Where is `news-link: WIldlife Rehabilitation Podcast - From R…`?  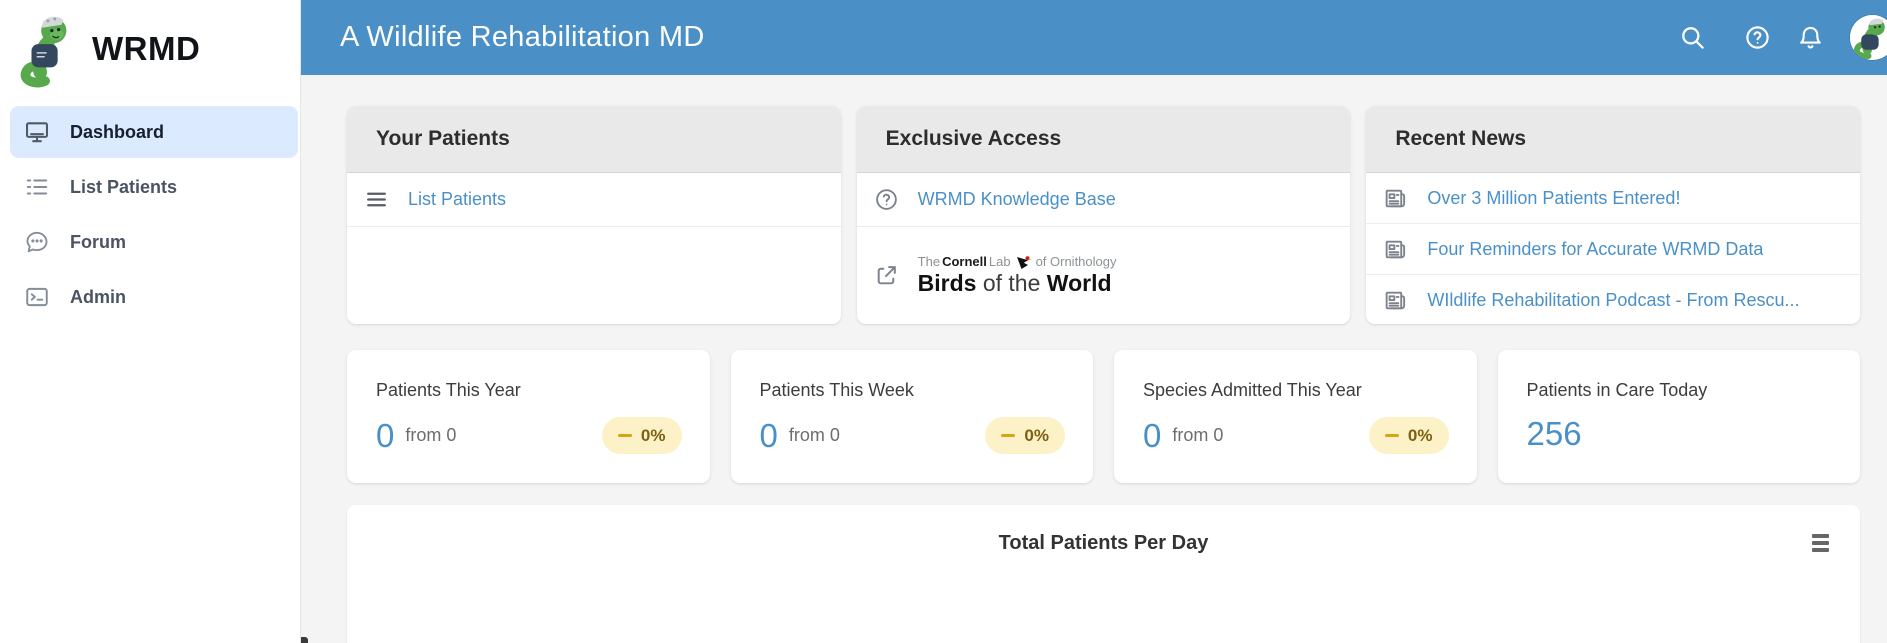 news-link: WIldlife Rehabilitation Podcast - From R… is located at coordinates (1613, 300).